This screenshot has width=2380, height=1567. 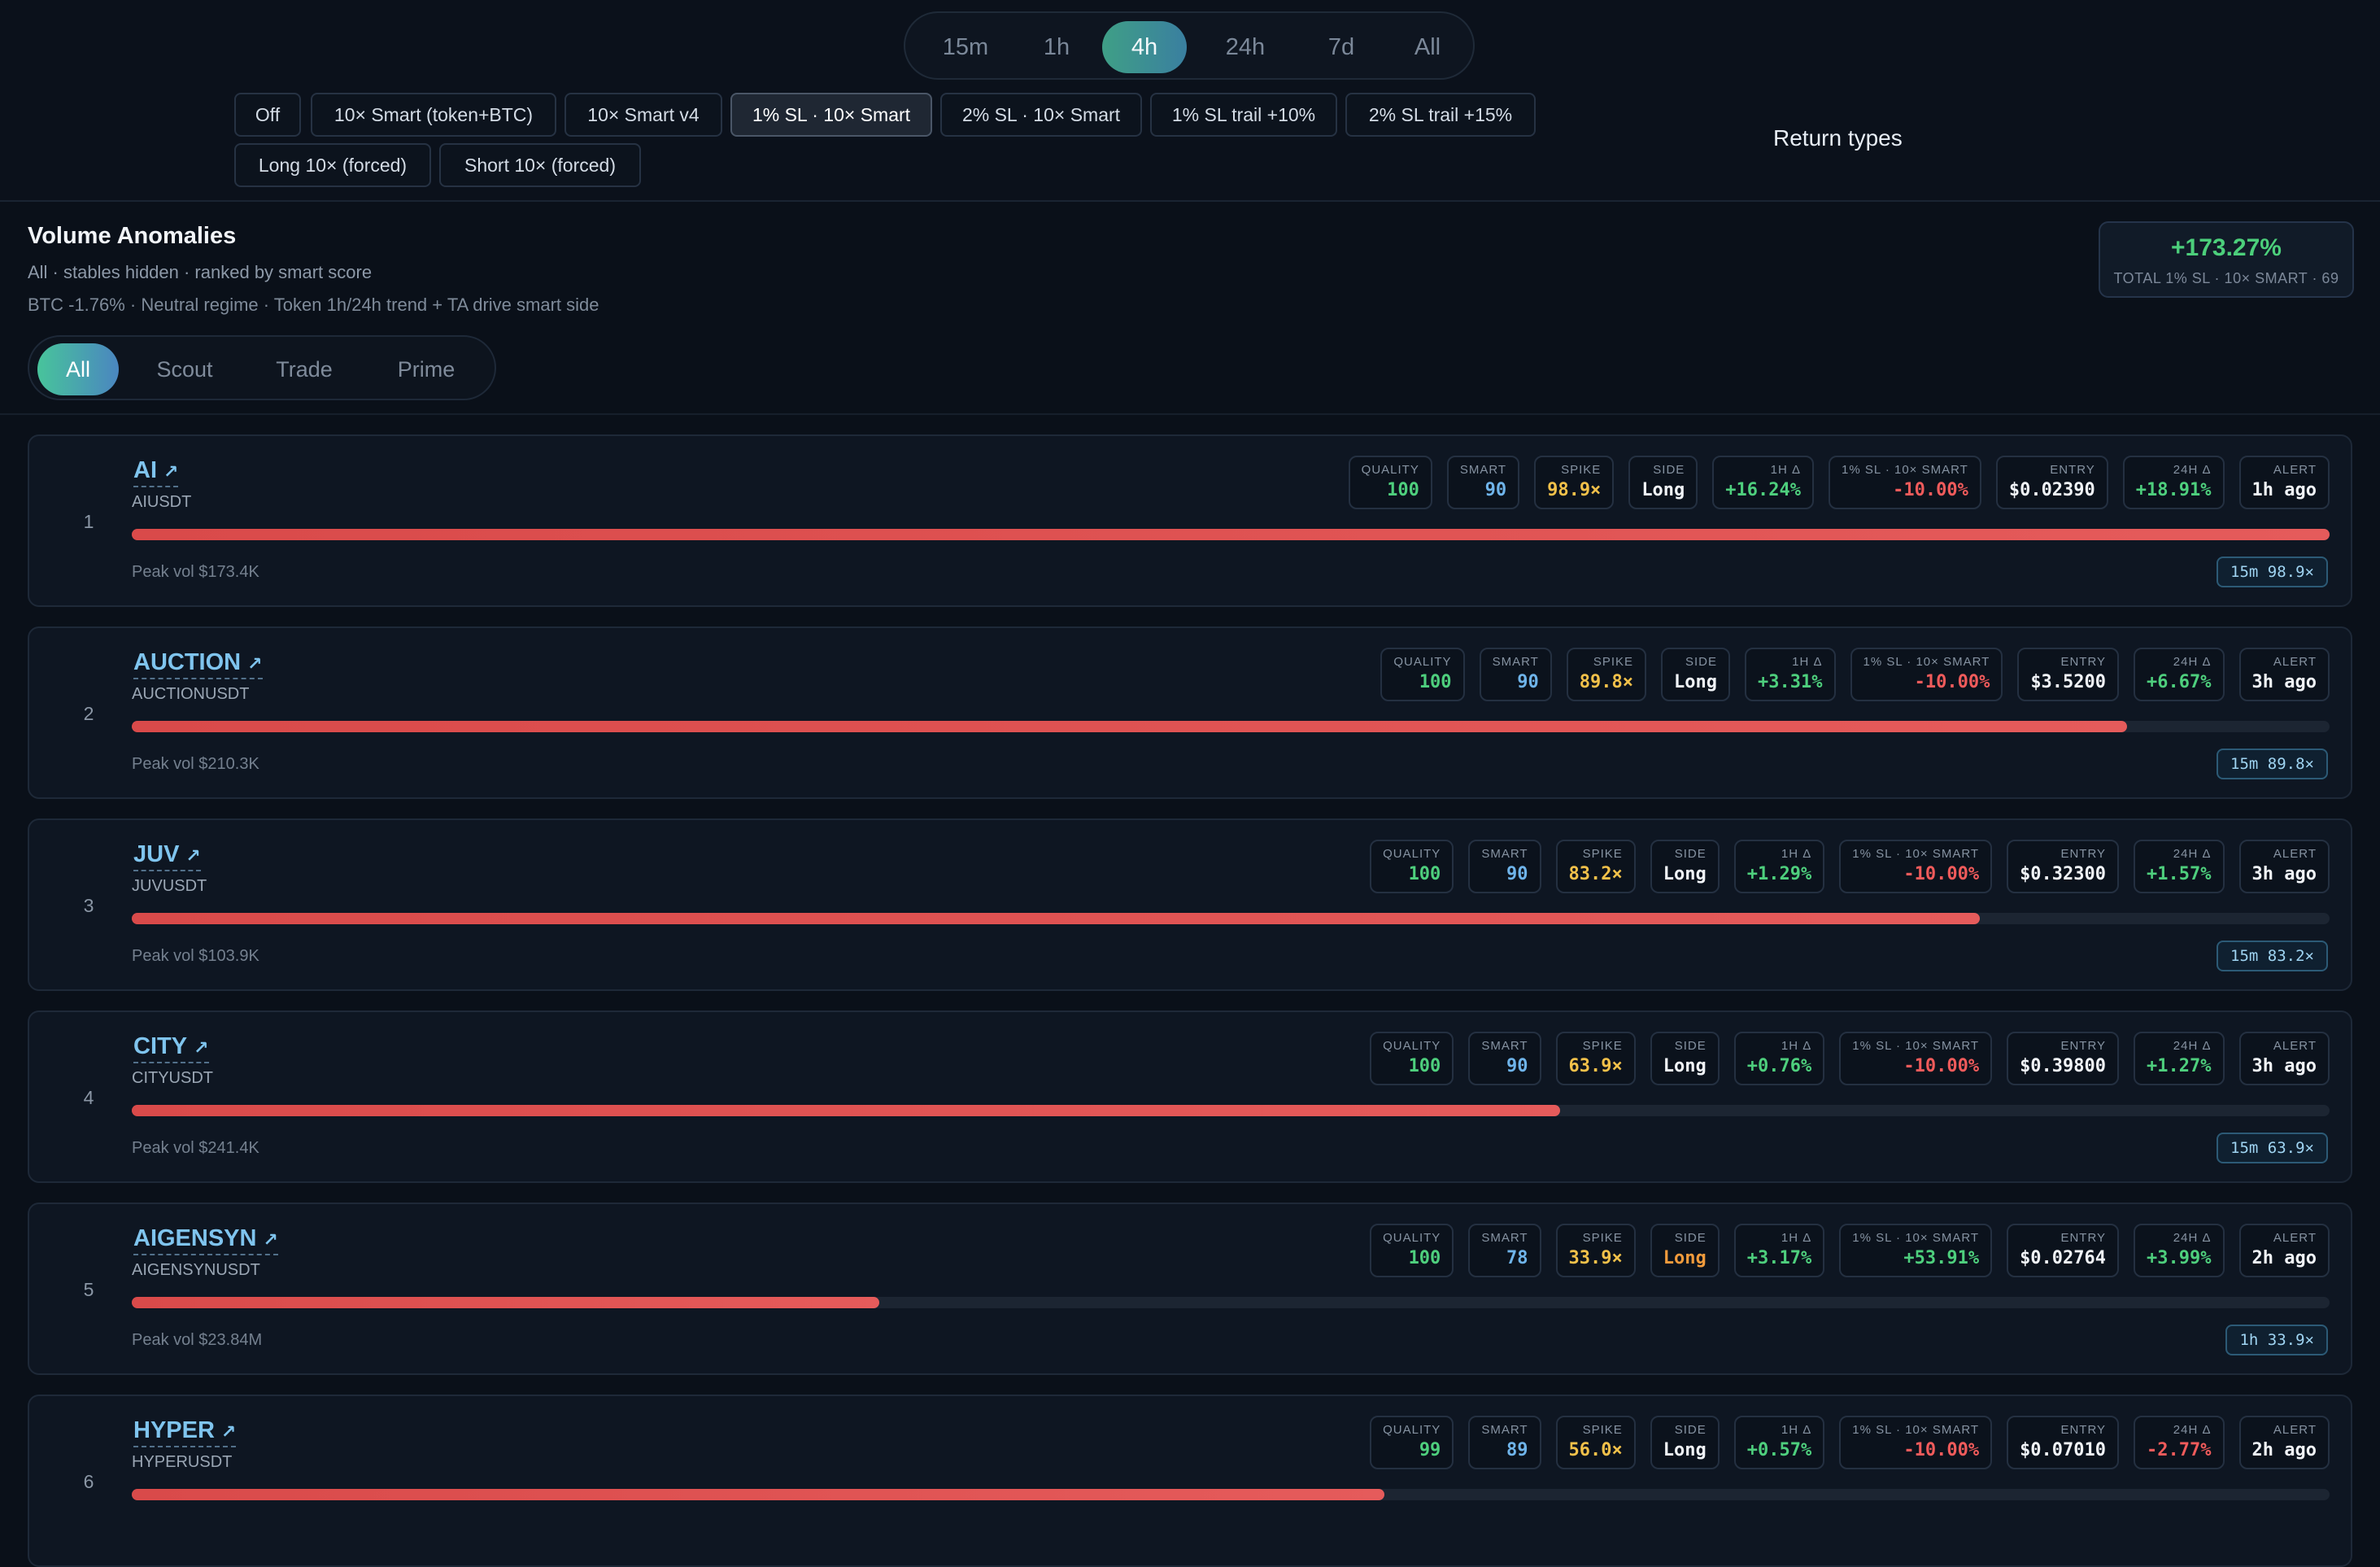 I want to click on token-link: CITY ↗, so click(x=171, y=1048).